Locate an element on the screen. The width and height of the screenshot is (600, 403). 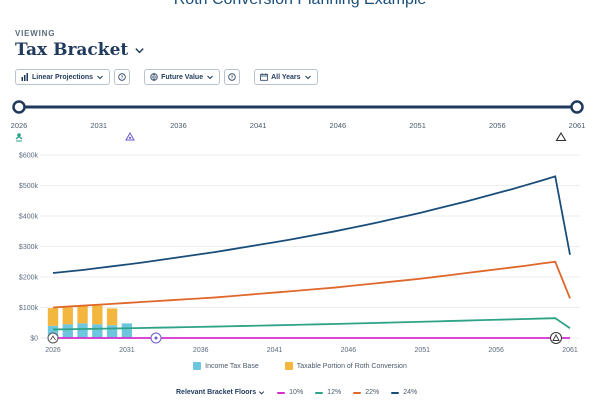
years-label: All Years is located at coordinates (286, 77).